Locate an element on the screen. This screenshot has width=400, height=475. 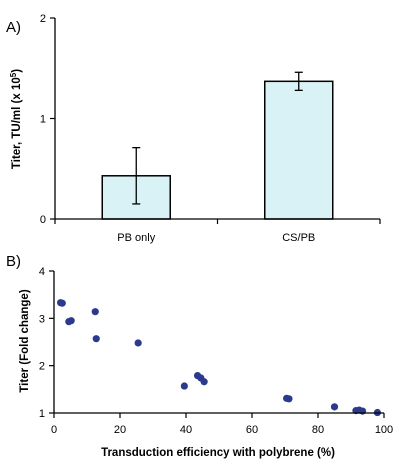
bar-y-tick-label: 2 is located at coordinates (43, 19).